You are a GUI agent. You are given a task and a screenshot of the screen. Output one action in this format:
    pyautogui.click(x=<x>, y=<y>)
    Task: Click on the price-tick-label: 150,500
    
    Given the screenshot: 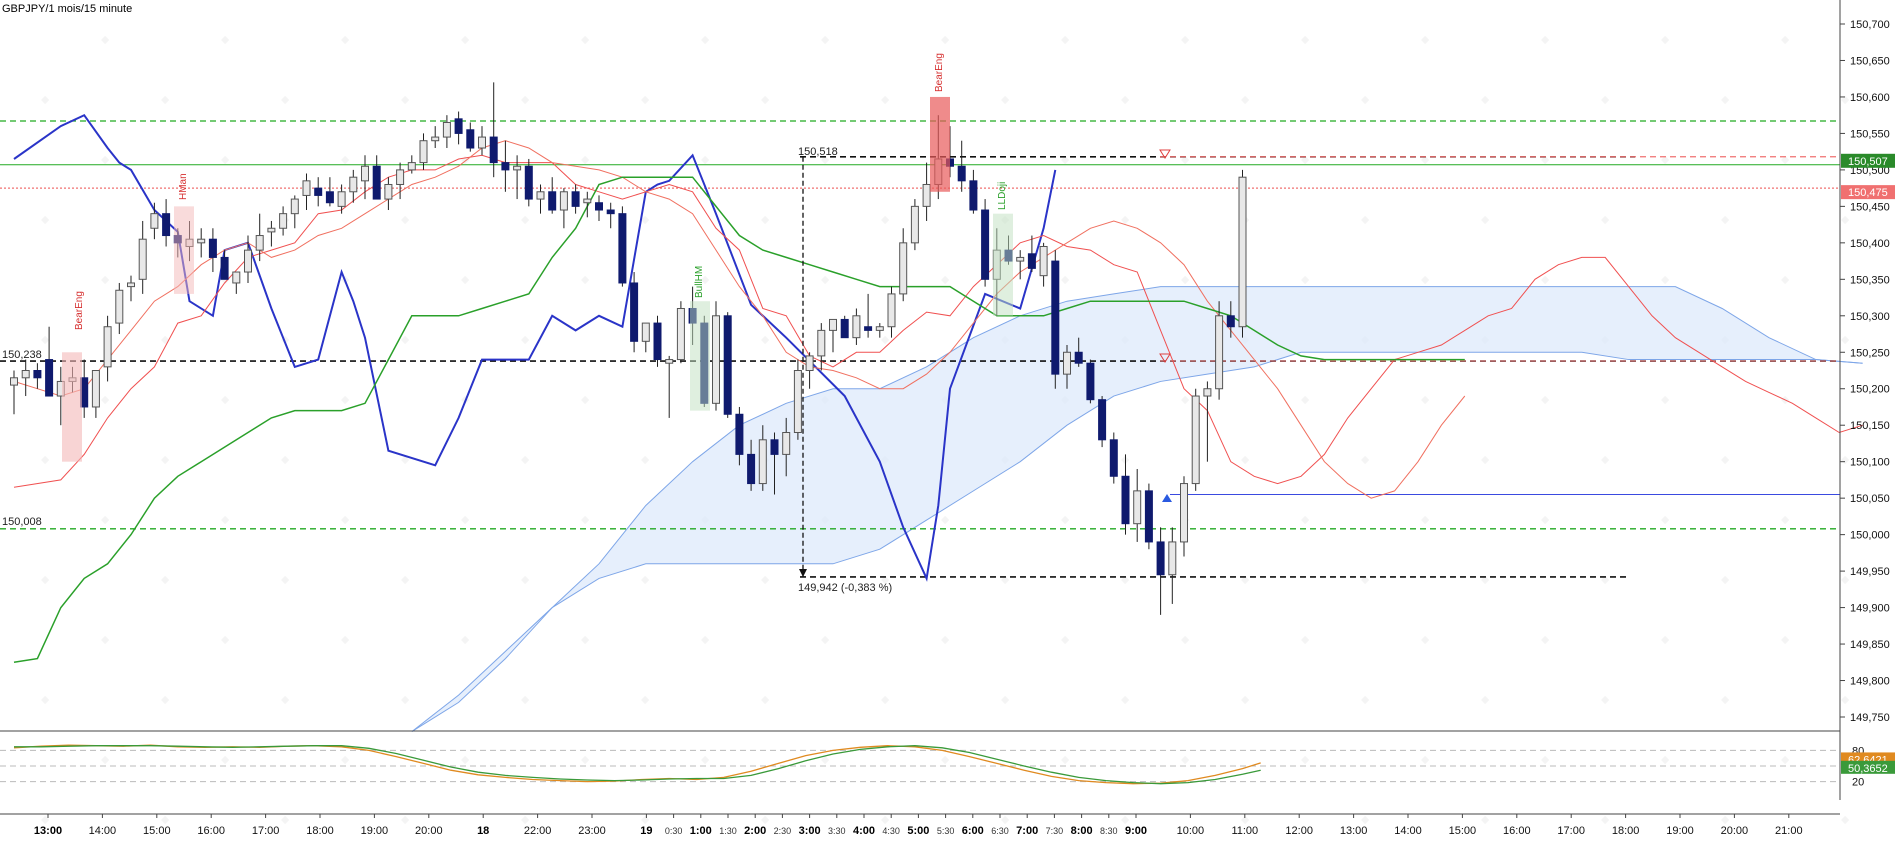 What is the action you would take?
    pyautogui.click(x=1870, y=171)
    